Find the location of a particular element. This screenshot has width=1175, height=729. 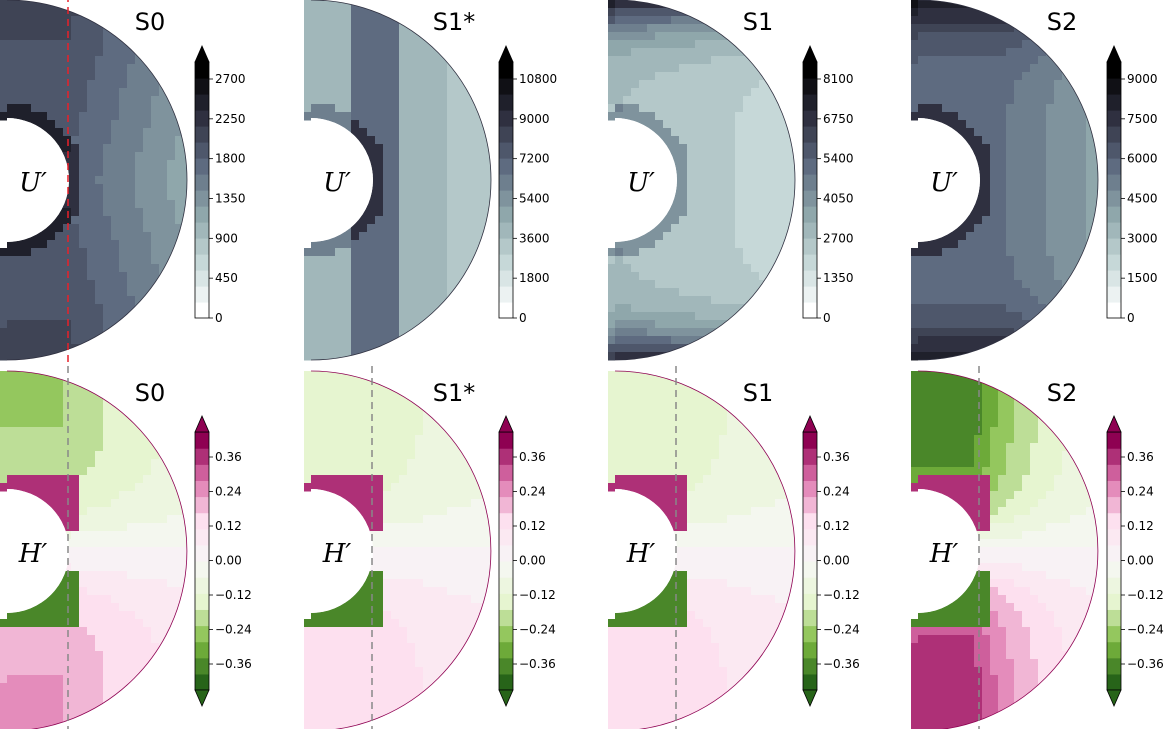

colorbar-tick-label: 1500 is located at coordinates (1142, 278).